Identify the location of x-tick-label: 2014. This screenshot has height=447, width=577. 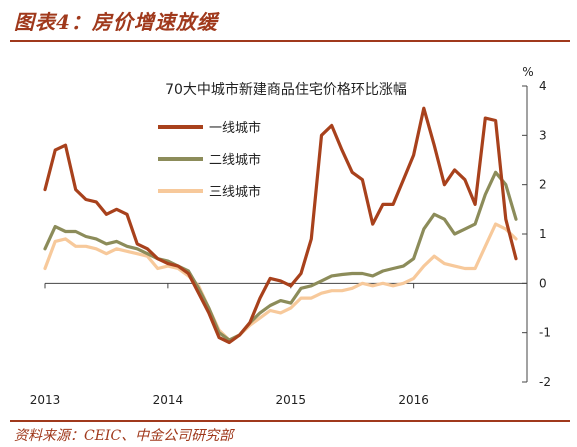
(168, 400).